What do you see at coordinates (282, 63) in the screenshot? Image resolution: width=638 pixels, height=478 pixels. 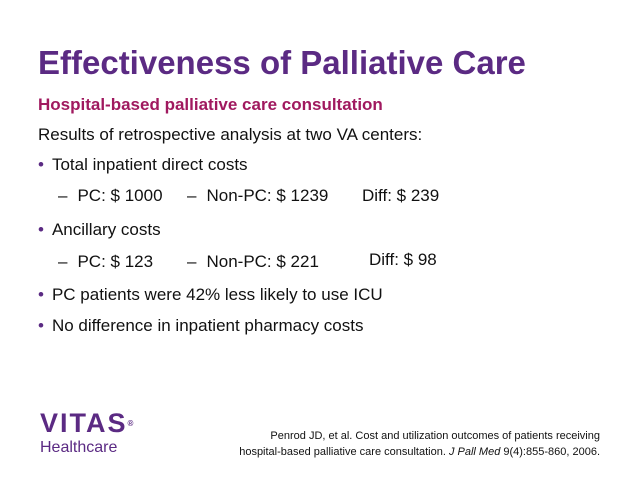 I see `slide-title: Effectiveness of Palliative Care` at bounding box center [282, 63].